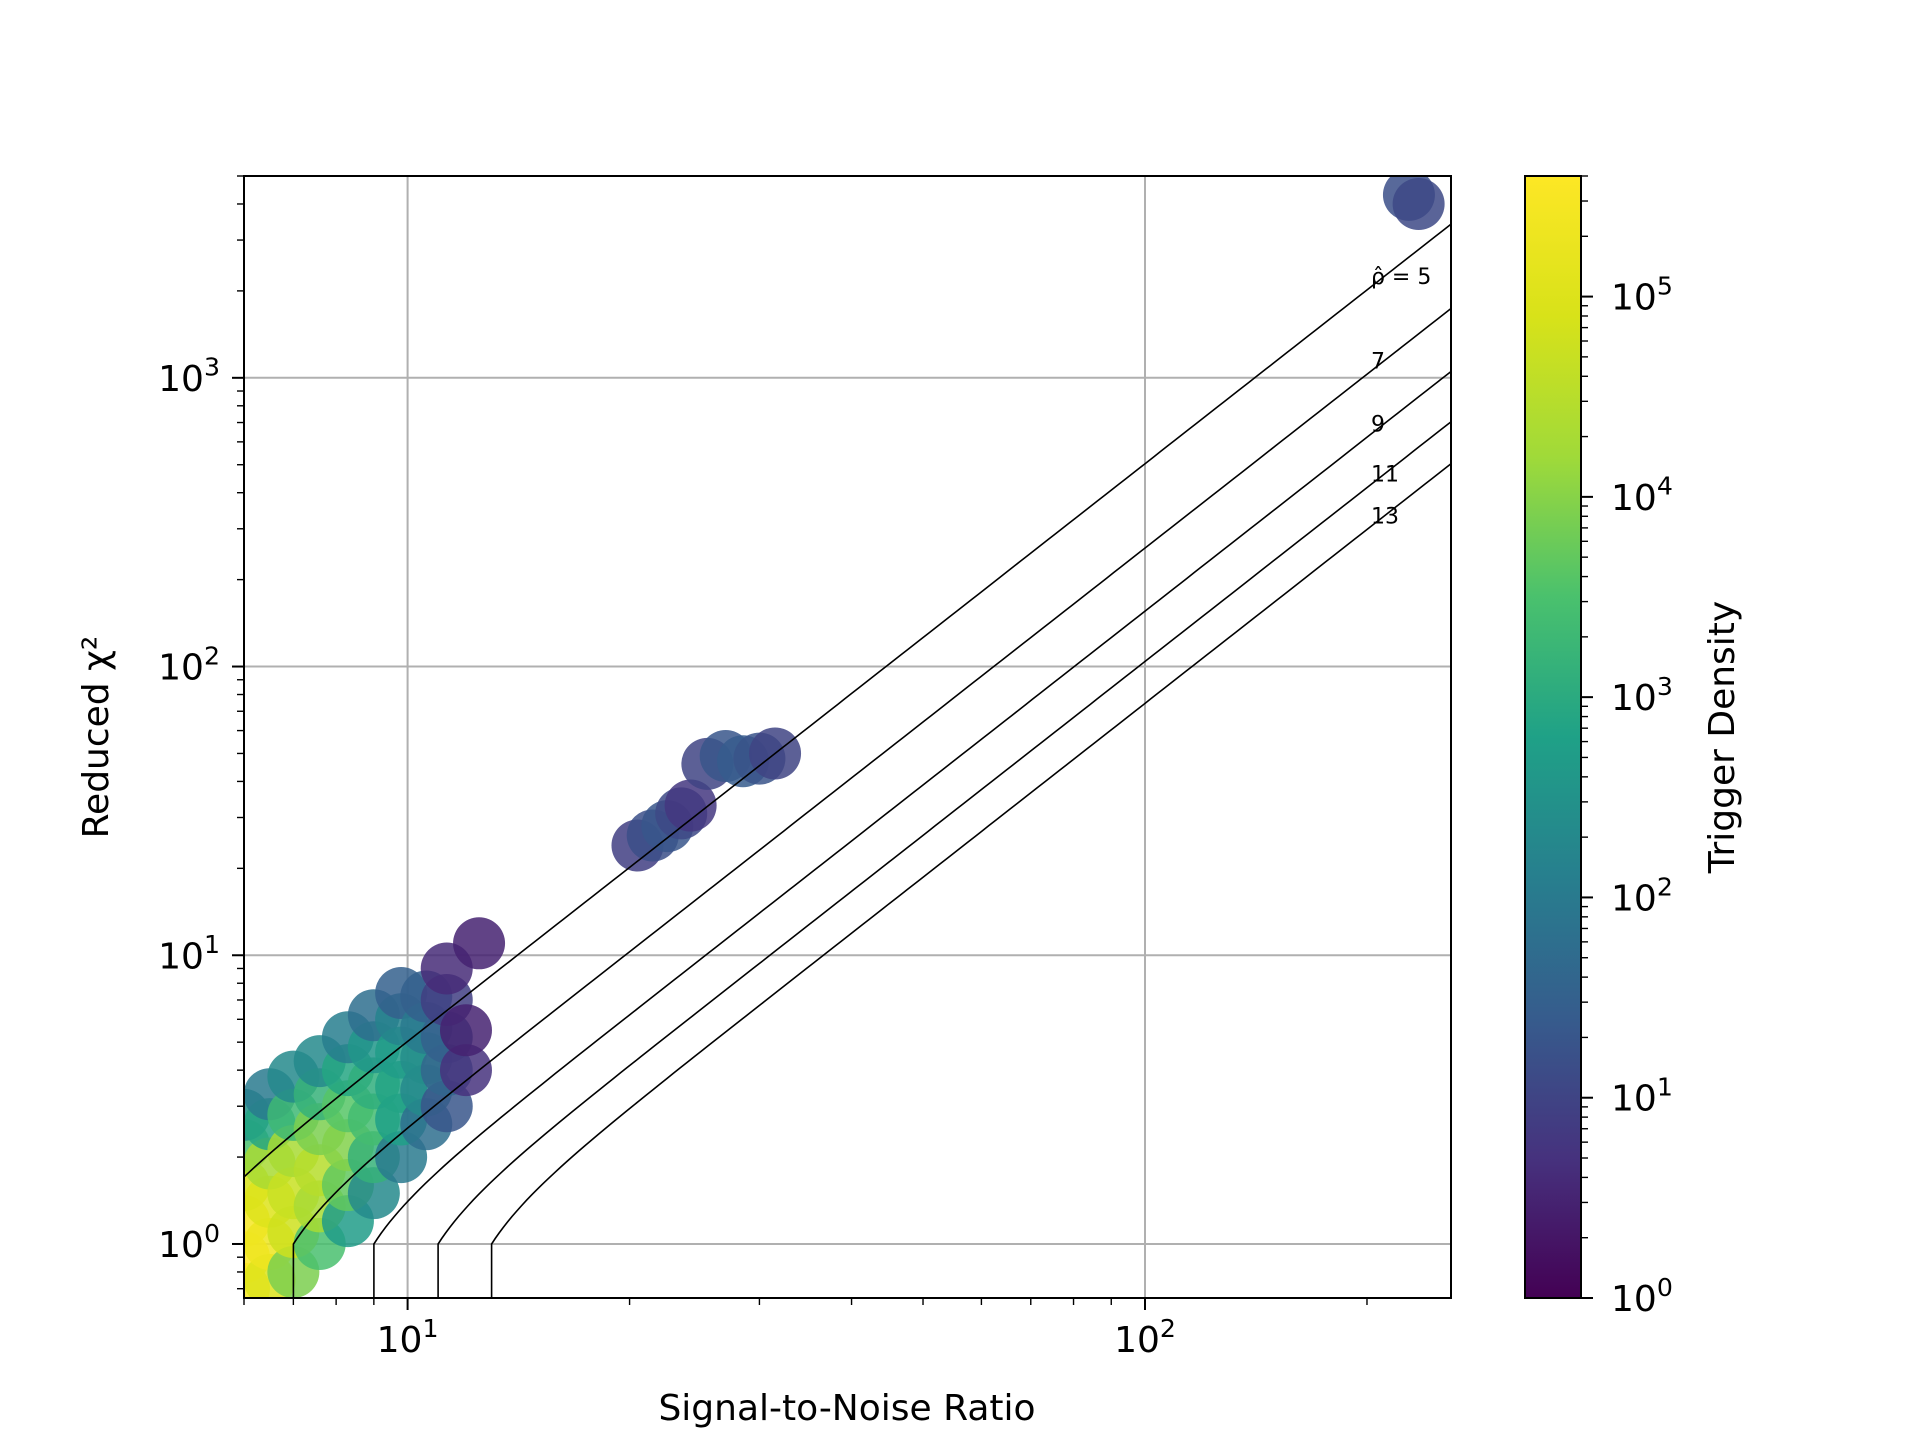 This screenshot has height=1440, width=1920. Describe the element at coordinates (96, 737) in the screenshot. I see `y-axis-label: Reduced χ²` at that location.